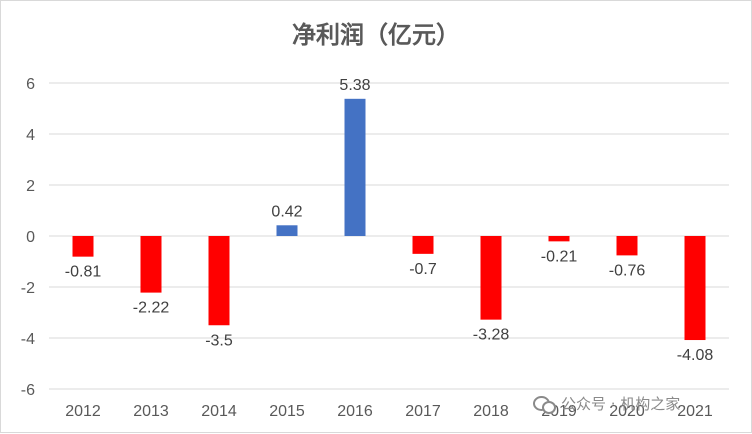 This screenshot has width=752, height=434. Describe the element at coordinates (491, 411) in the screenshot. I see `x-tick-label: 2018` at that location.